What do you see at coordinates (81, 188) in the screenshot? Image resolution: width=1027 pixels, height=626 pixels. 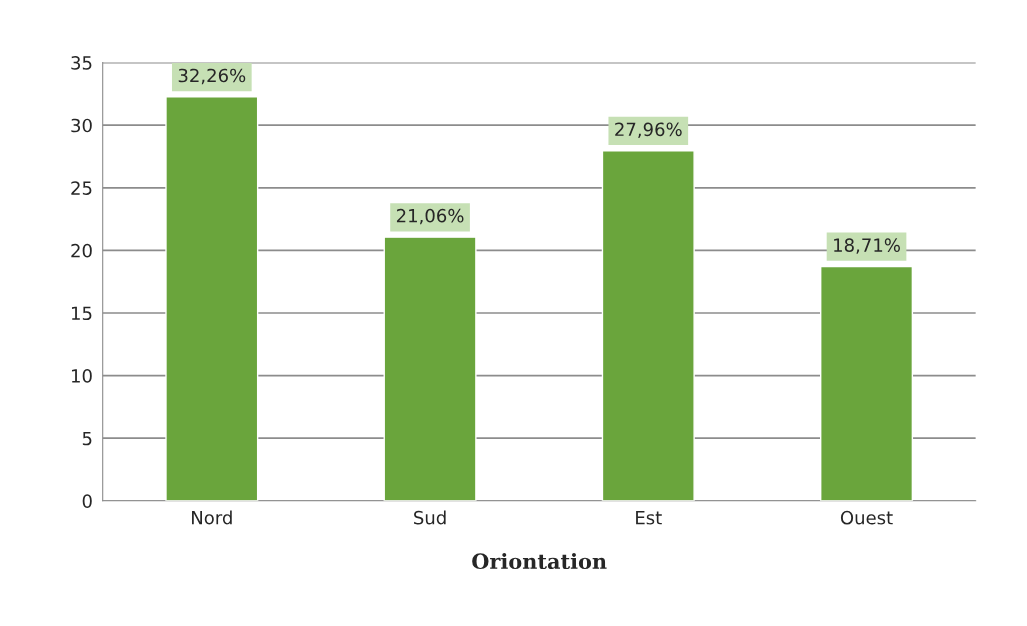 I see `y-tick-label: 25` at bounding box center [81, 188].